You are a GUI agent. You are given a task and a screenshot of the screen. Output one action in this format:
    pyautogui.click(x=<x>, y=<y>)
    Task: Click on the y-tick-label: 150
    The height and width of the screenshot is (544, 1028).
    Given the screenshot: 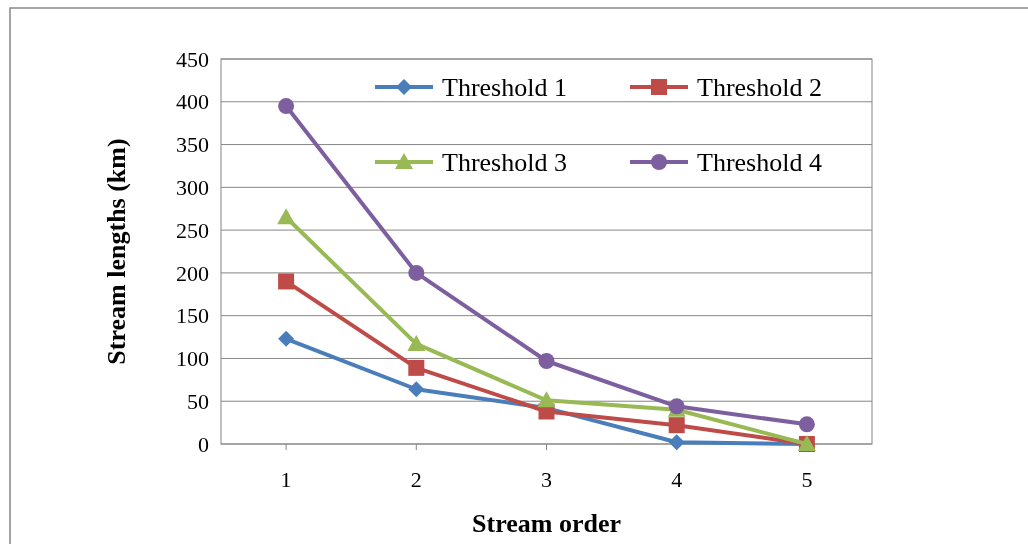 What is the action you would take?
    pyautogui.click(x=192, y=316)
    